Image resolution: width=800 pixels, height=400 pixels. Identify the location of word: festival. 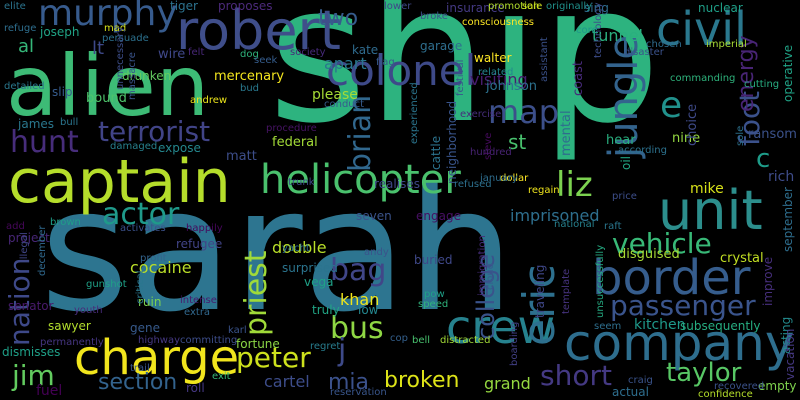
(460, 77).